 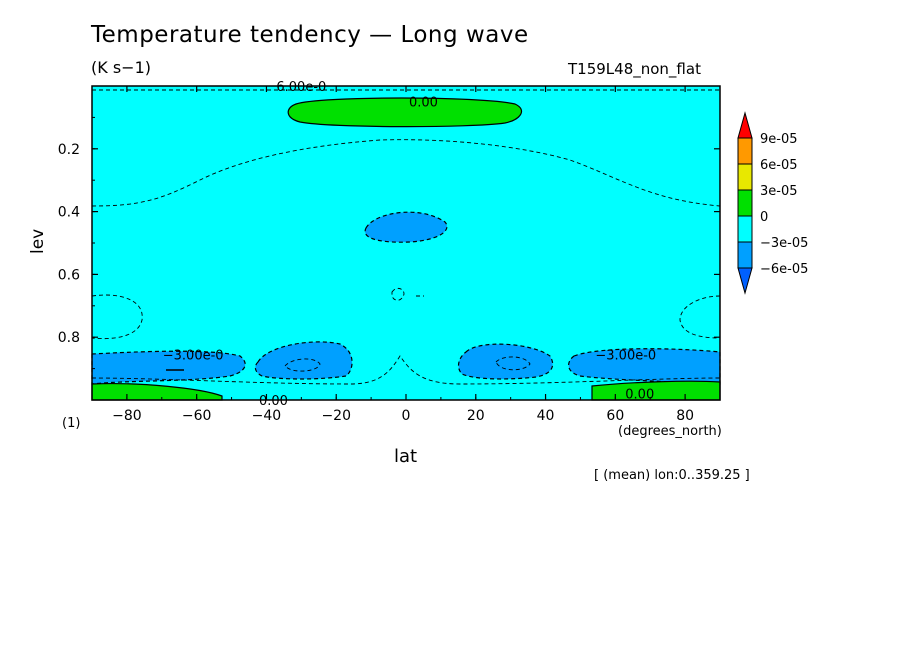 I want to click on region-negative-nh-sub, so click(x=505, y=361).